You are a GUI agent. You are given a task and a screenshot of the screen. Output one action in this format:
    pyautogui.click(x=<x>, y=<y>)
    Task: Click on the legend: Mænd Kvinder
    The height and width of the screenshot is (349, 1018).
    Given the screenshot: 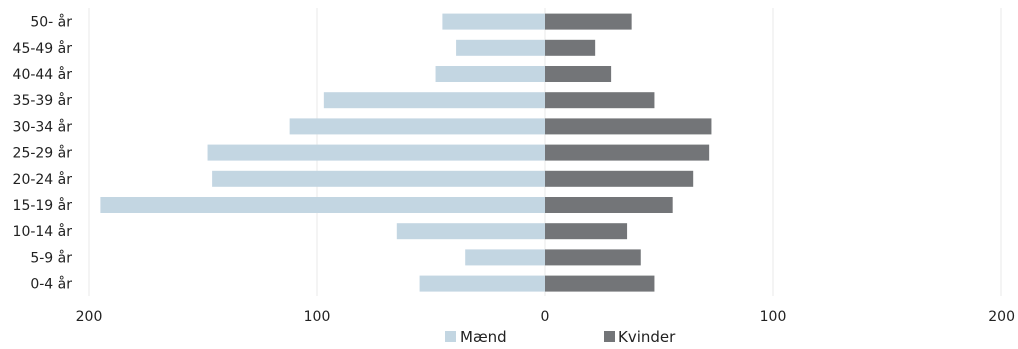 What is the action you would take?
    pyautogui.click(x=560, y=337)
    